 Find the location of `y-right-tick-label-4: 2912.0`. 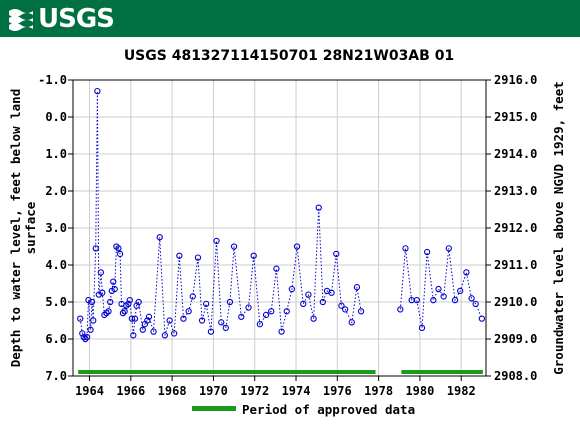

y-right-tick-label-4: 2912.0 is located at coordinates (515, 228).